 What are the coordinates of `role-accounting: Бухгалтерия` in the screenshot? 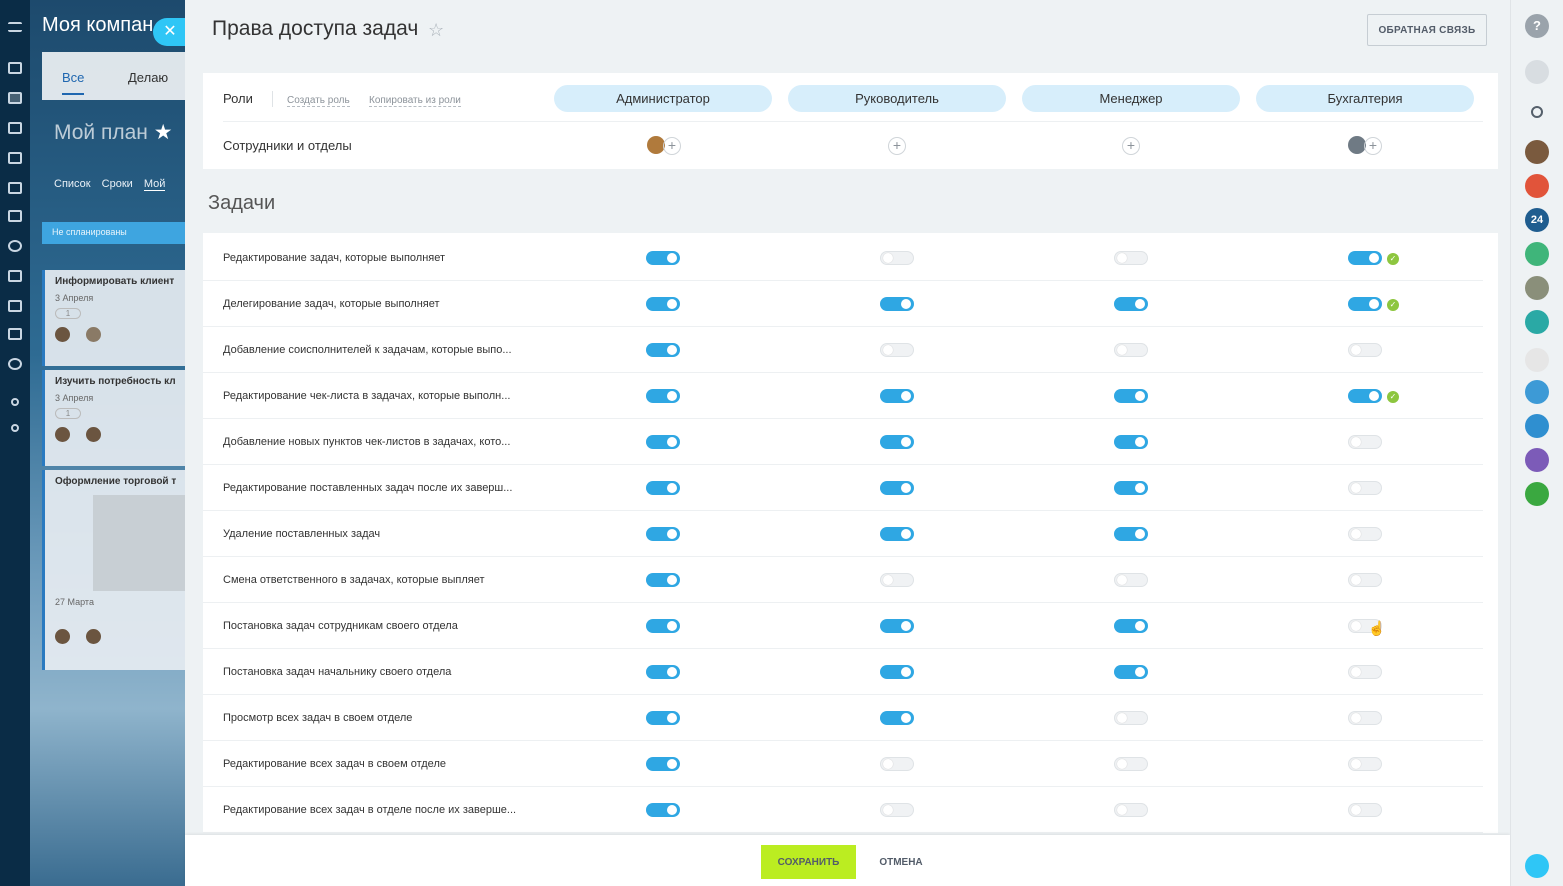 It's located at (1365, 98).